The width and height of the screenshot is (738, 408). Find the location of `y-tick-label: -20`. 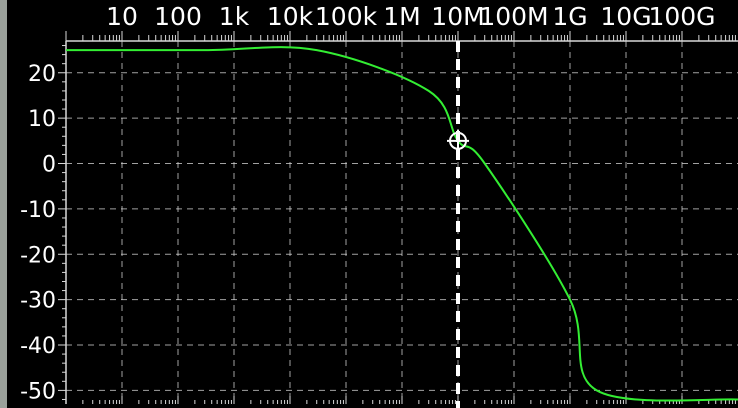

y-tick-label: -20 is located at coordinates (38, 255).